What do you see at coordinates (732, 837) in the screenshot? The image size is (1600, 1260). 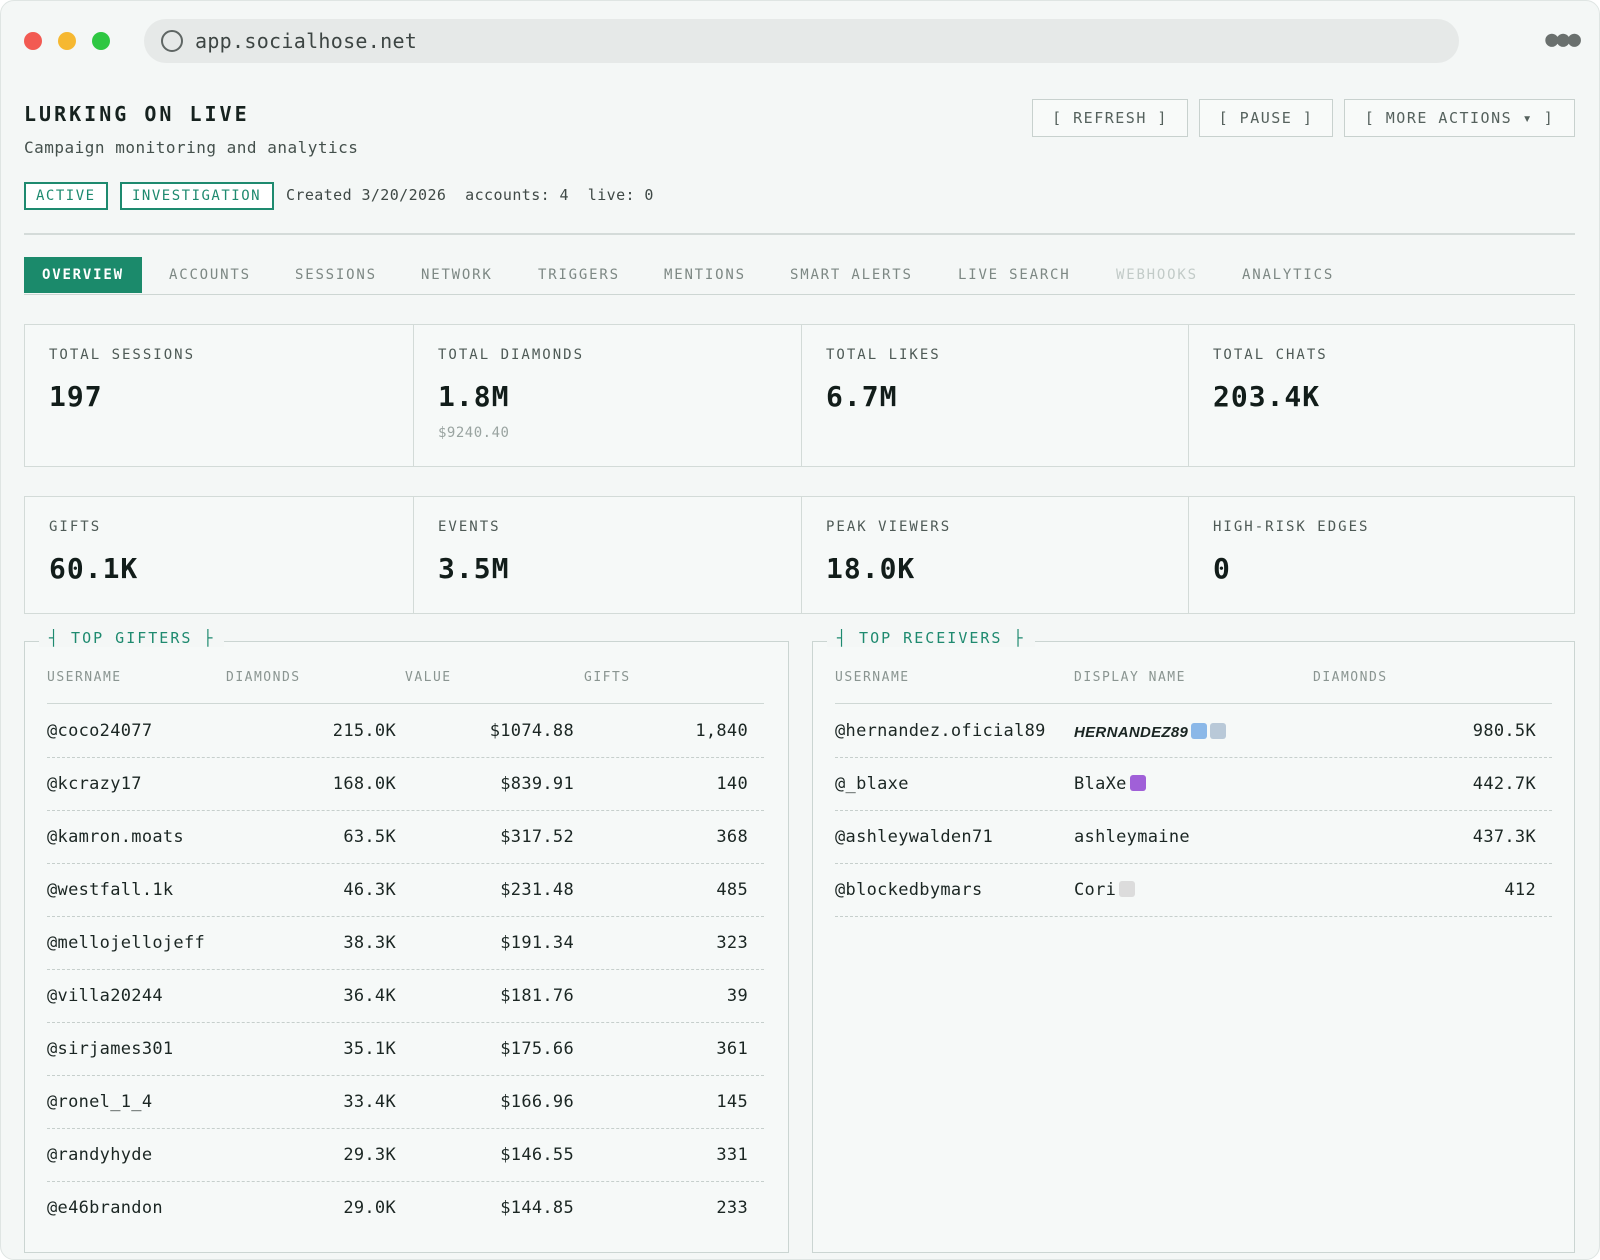 I see `gifter-gifts: 368` at bounding box center [732, 837].